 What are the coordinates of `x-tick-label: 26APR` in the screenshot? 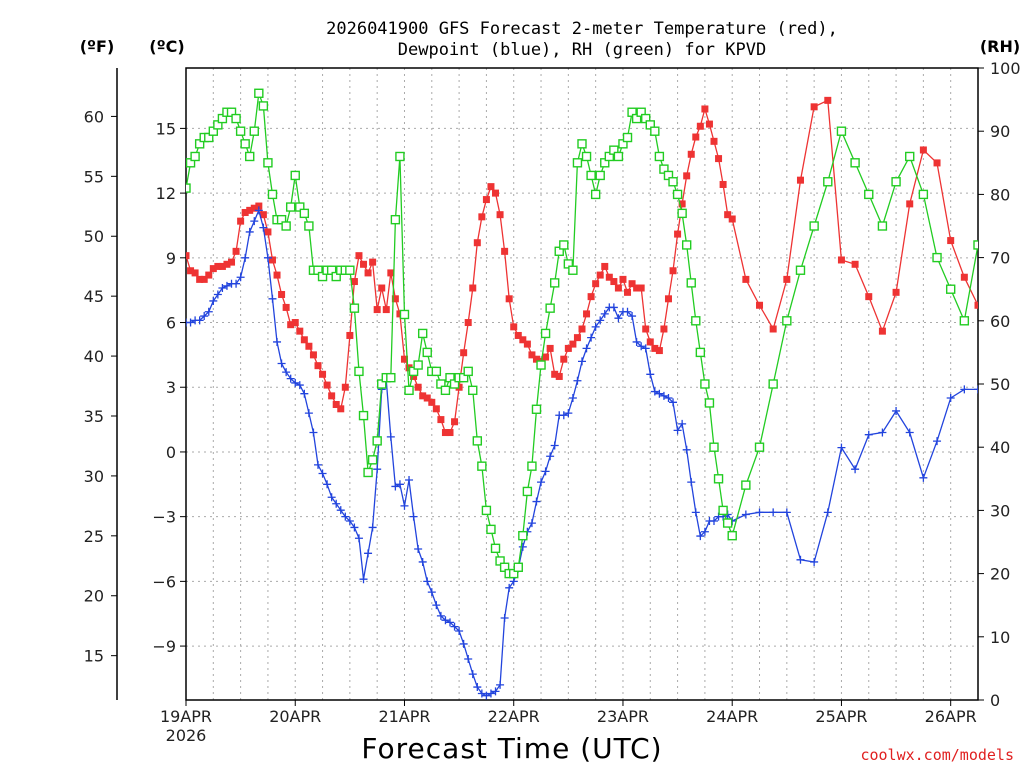 It's located at (951, 716).